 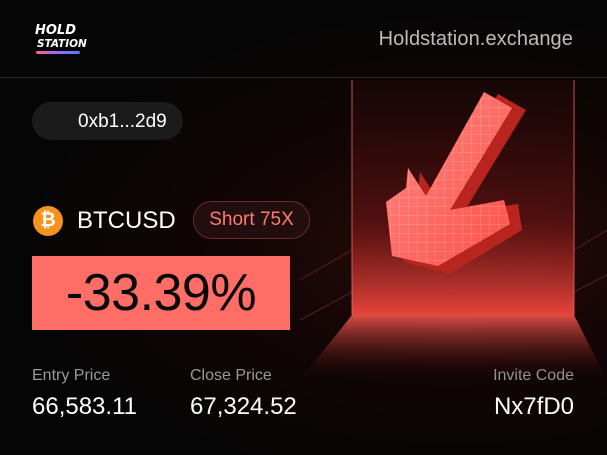 I want to click on pnl-percentage: -33.39%, so click(x=161, y=293).